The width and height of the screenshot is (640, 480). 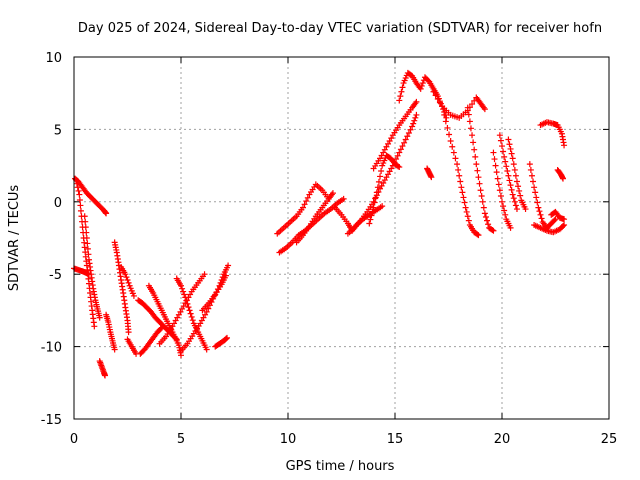 I want to click on y-axis-title: SDTVAR / TECUs, so click(x=14, y=238).